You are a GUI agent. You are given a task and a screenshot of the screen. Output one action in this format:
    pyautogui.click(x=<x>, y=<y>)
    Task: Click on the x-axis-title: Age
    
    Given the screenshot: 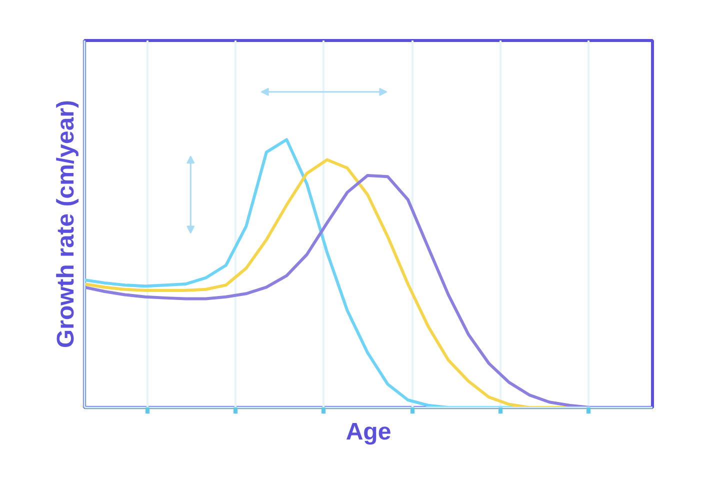 What is the action you would take?
    pyautogui.click(x=369, y=432)
    